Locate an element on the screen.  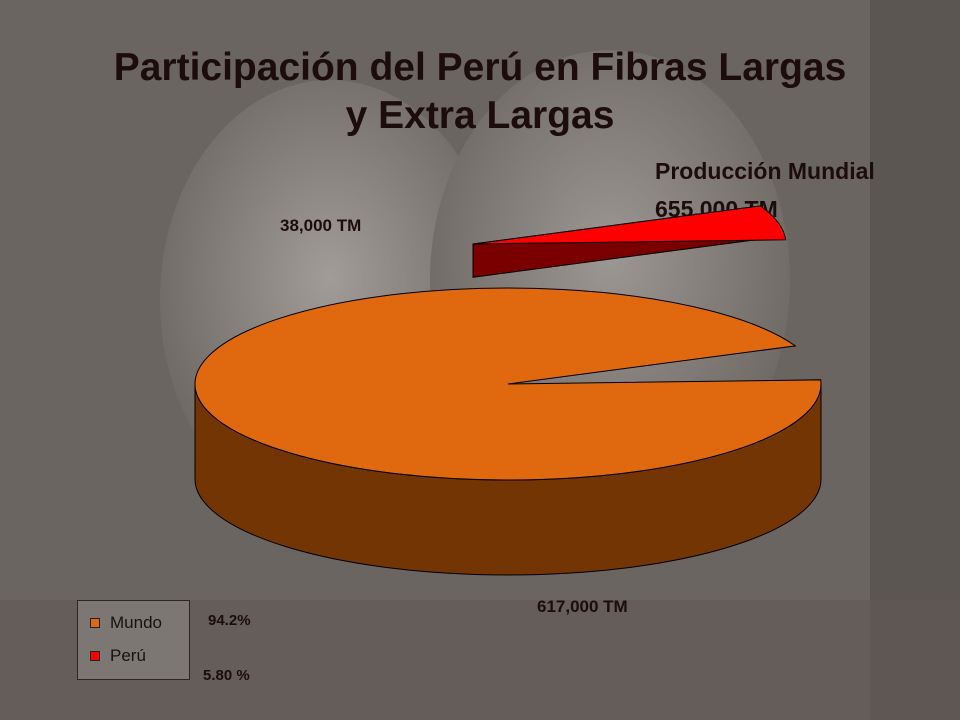
world-production-label: Producción Mundial is located at coordinates (765, 171).